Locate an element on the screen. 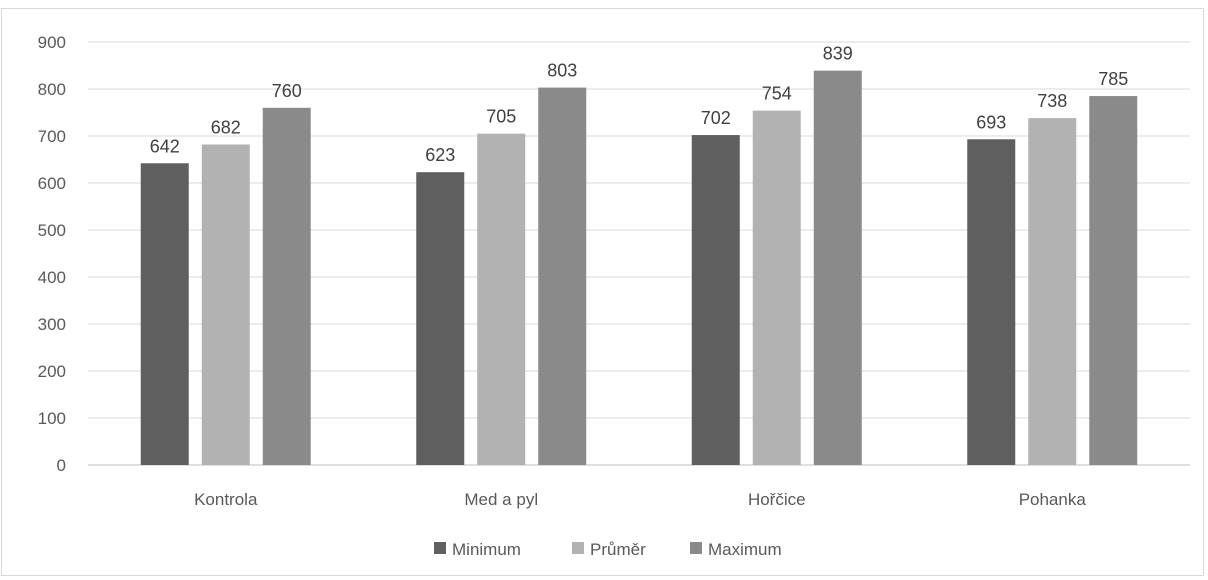 The height and width of the screenshot is (580, 1208). data-label: 785 is located at coordinates (1113, 79).